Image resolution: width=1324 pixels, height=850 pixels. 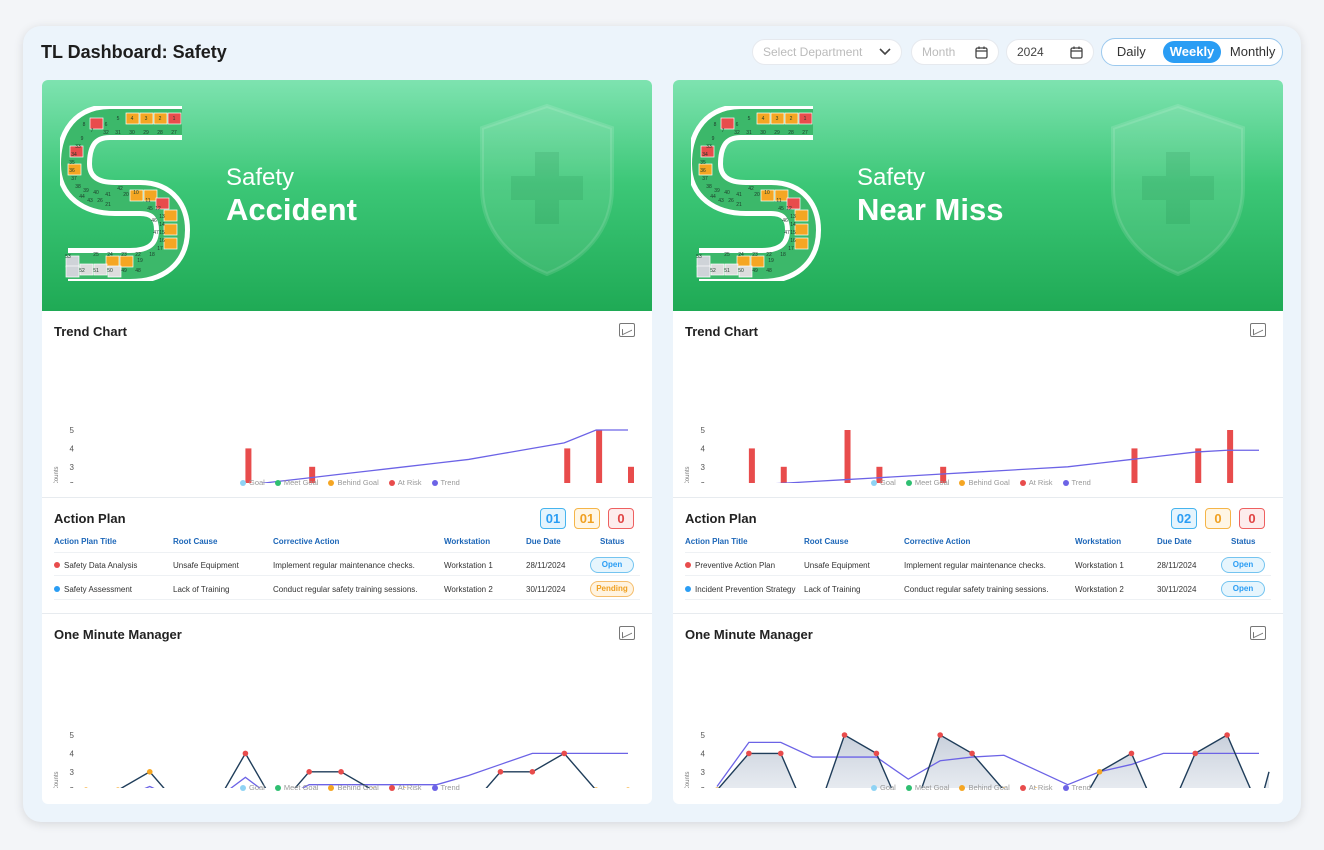 What do you see at coordinates (1252, 51) in the screenshot?
I see `period-monthly: Monthly` at bounding box center [1252, 51].